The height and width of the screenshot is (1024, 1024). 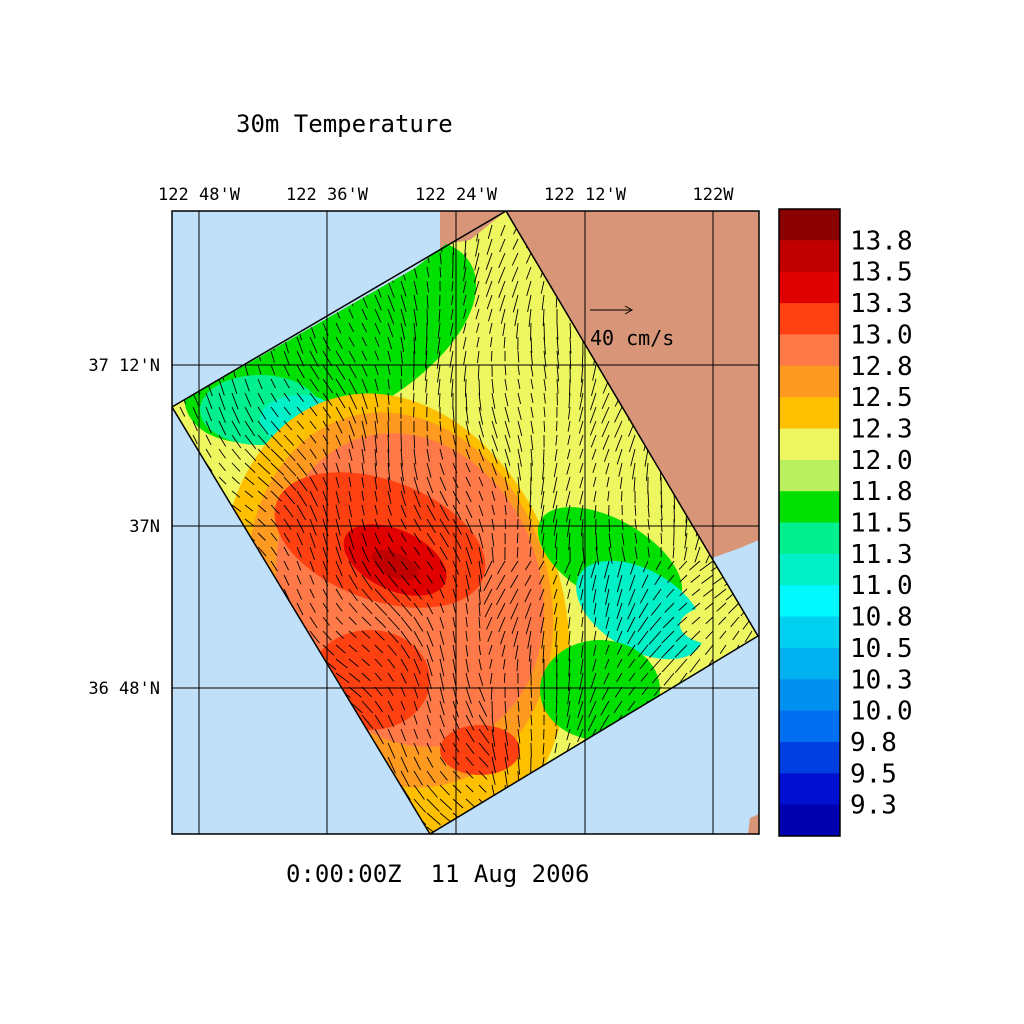 I want to click on lon-tick-label: 122 24'W, so click(x=456, y=195).